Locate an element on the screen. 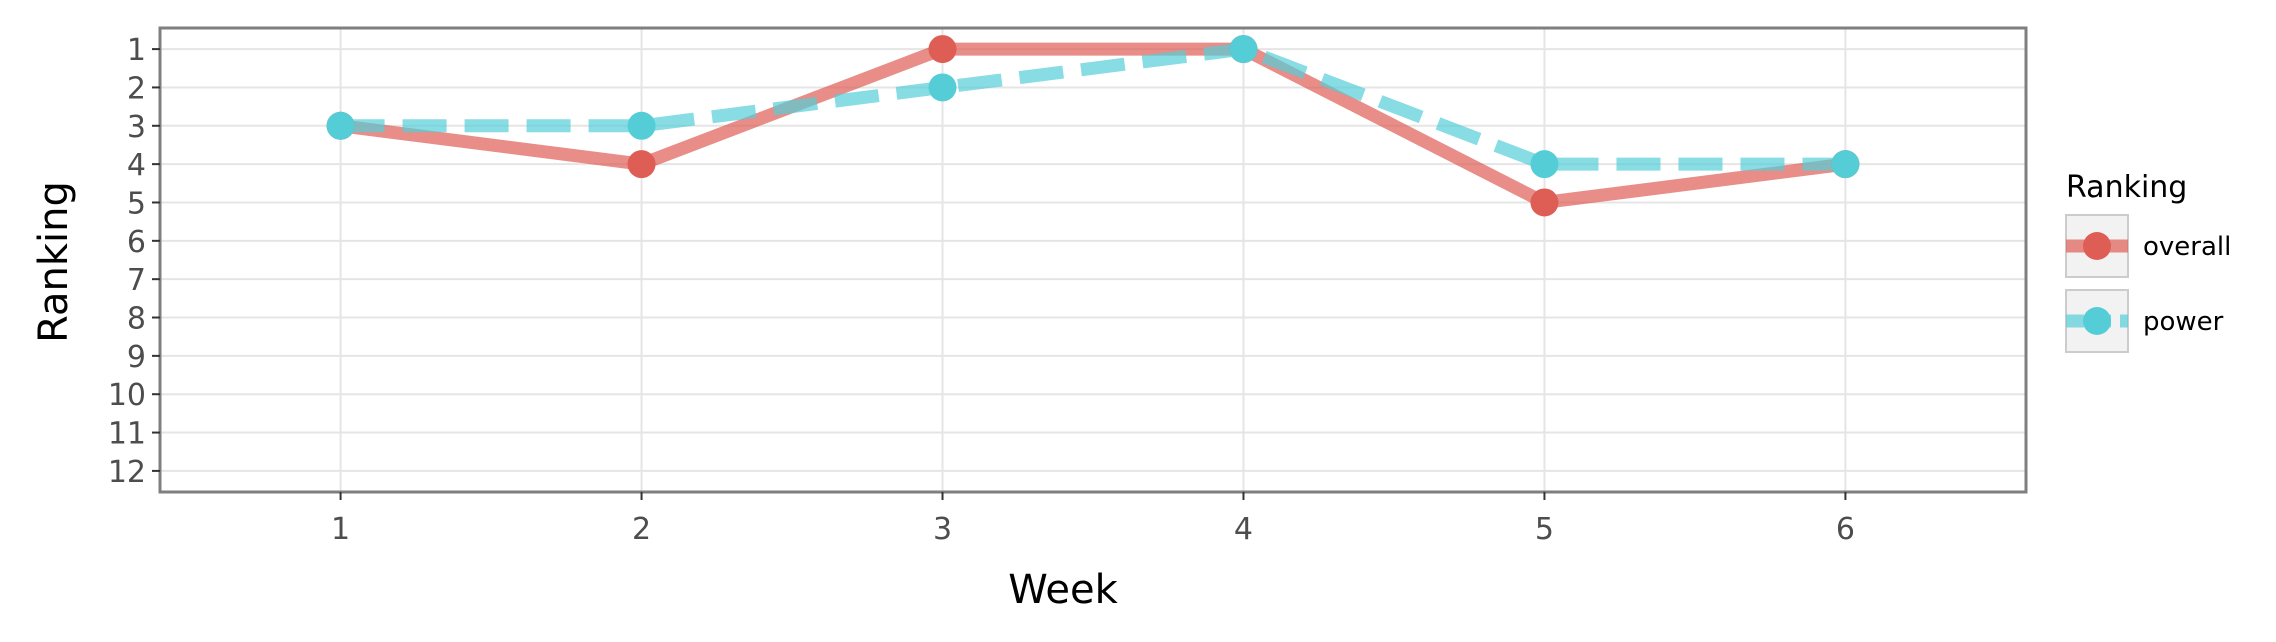  y-tick-label: 7 is located at coordinates (136, 280).